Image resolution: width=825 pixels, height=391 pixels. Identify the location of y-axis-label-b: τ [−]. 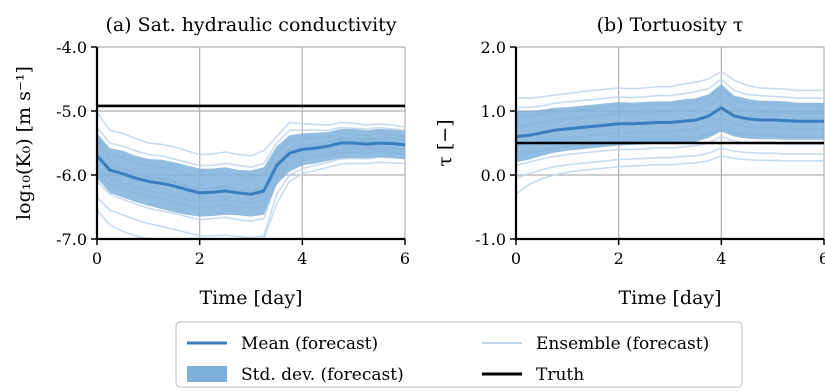
(445, 142).